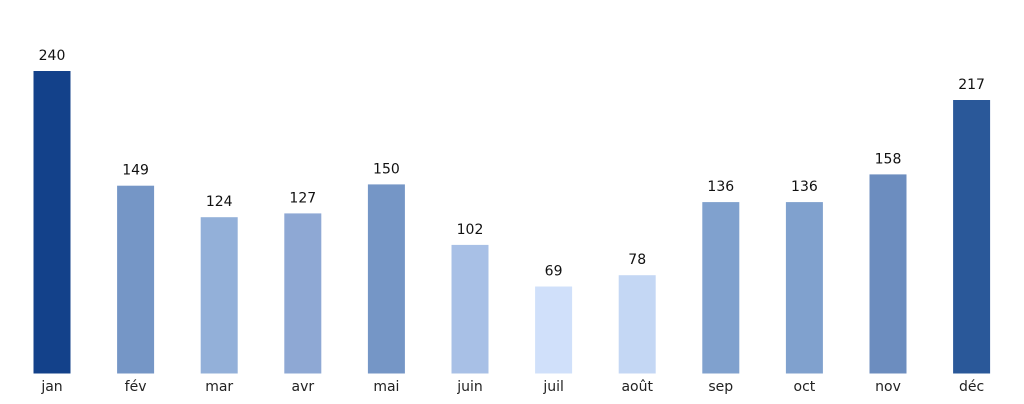 This screenshot has height=404, width=1024. I want to click on bar-jan, so click(52, 222).